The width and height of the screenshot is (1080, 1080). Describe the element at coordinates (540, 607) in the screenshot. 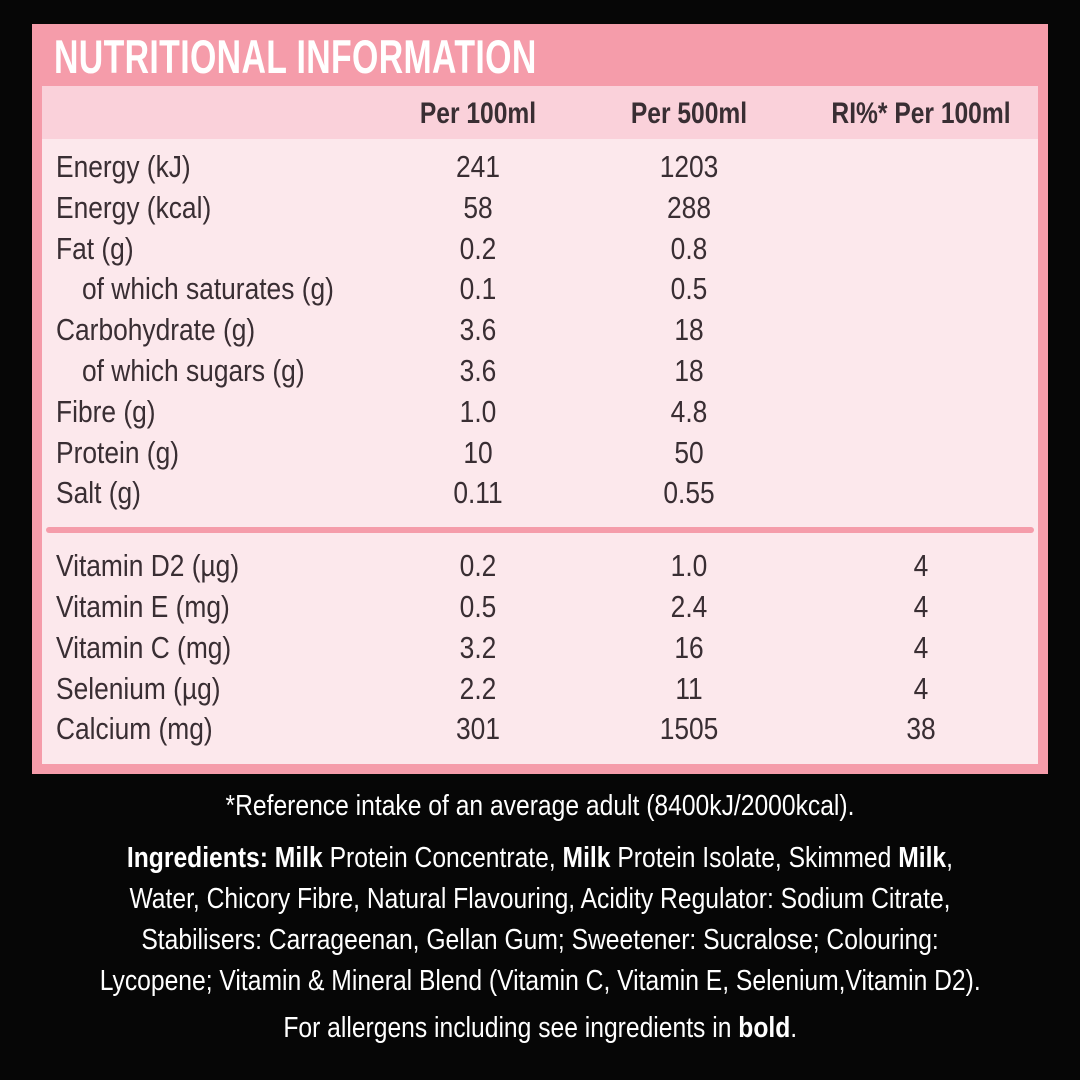

I see `table-row: Vitamin E (mg) 0.5 2.4 4` at that location.